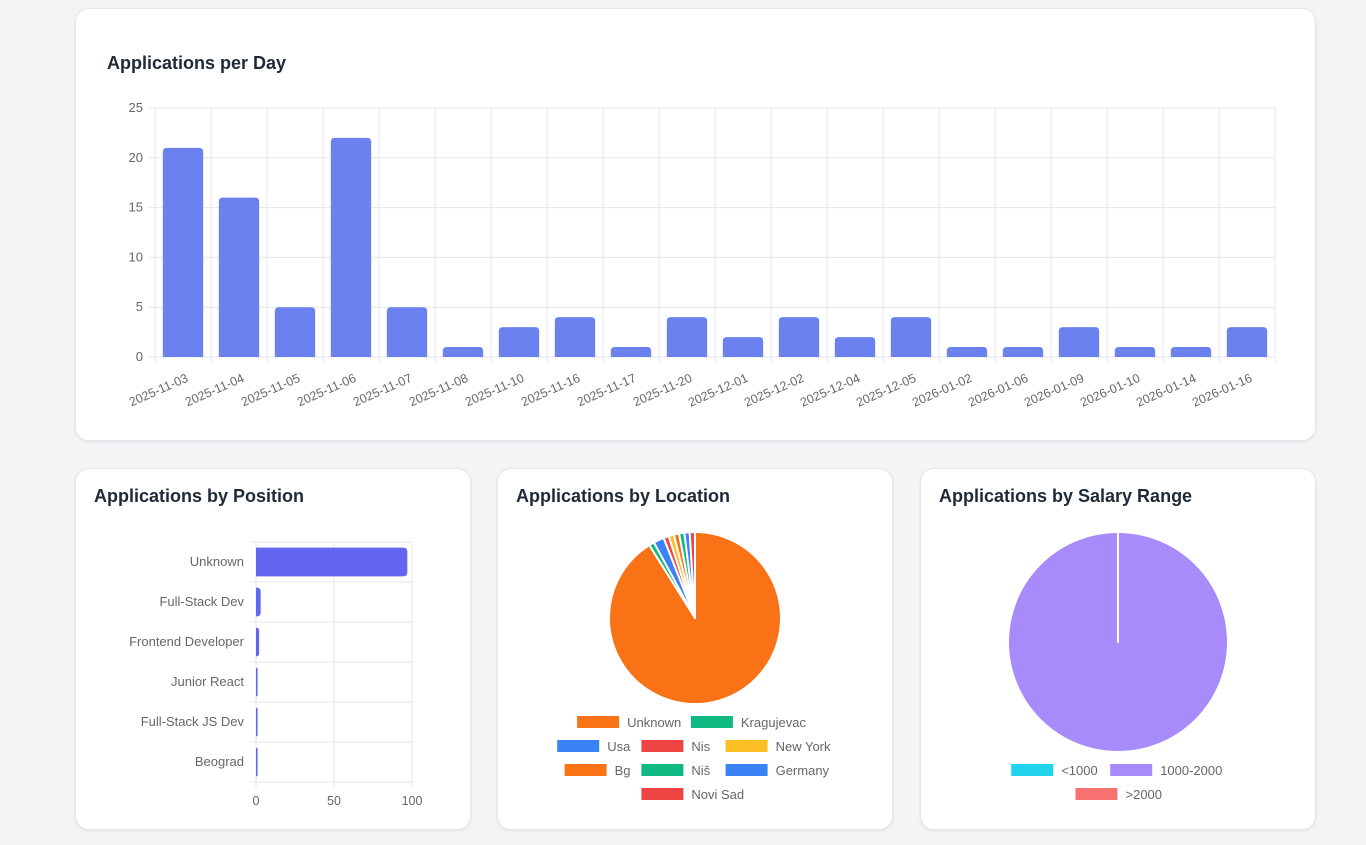 The width and height of the screenshot is (1366, 845). Describe the element at coordinates (746, 770) in the screenshot. I see `legend-swatch-germany` at that location.